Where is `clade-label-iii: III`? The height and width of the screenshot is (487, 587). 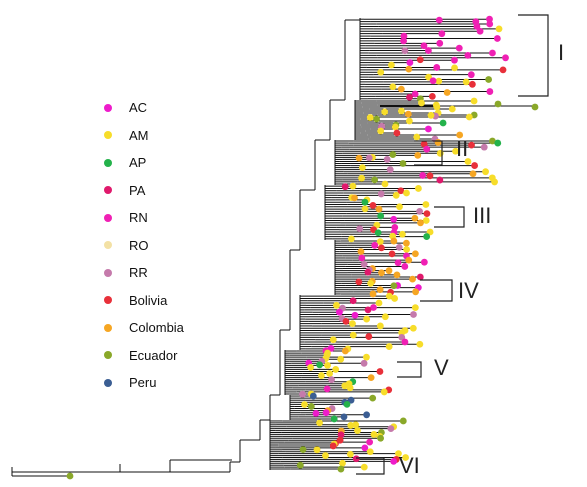
clade-label-iii: III is located at coordinates (482, 215).